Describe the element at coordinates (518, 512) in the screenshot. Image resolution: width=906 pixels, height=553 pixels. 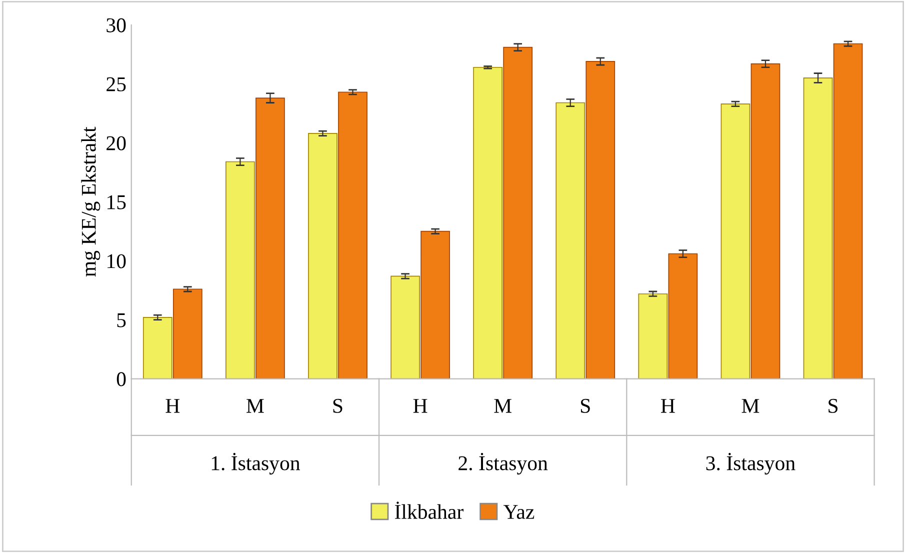
I see `legend-label: Yaz` at that location.